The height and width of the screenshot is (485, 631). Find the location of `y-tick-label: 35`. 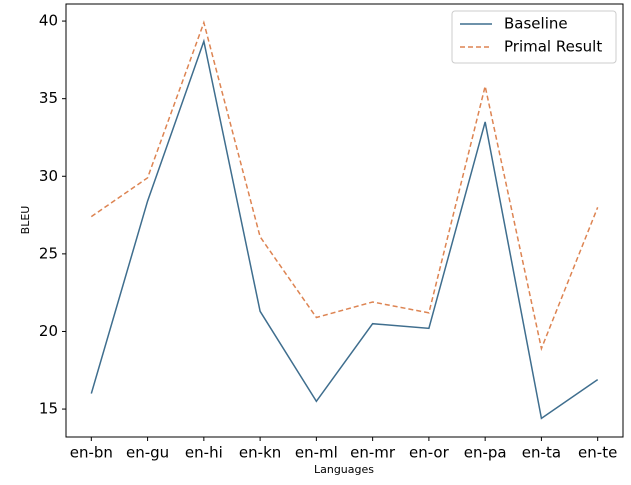

y-tick-label: 35 is located at coordinates (48, 98).